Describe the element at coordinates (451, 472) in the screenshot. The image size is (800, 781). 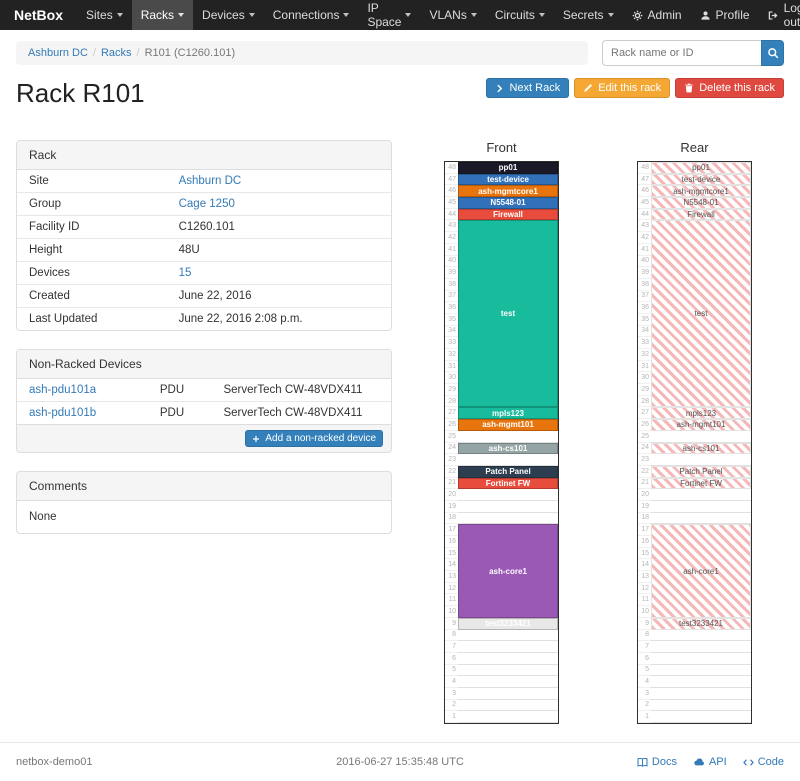
I see `unit-number: 22` at that location.